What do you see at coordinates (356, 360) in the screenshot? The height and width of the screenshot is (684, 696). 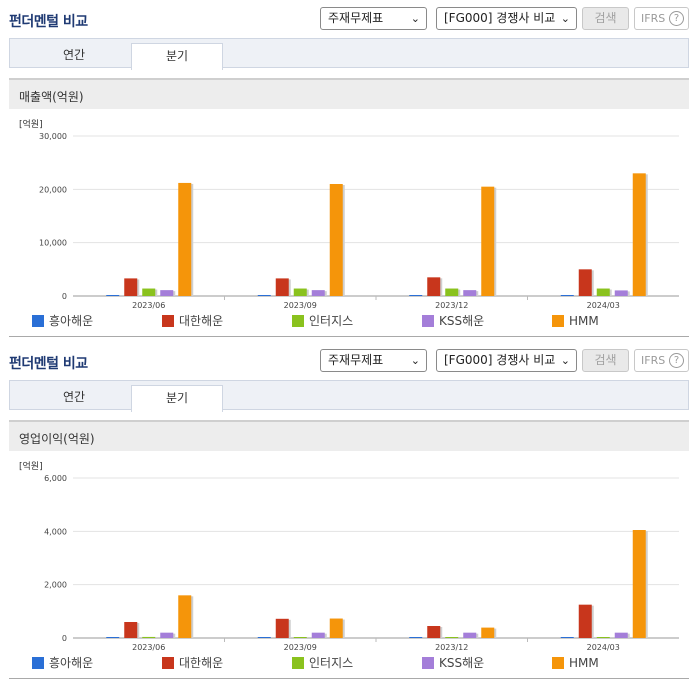 I see `statement-select-value: 주재무제표` at bounding box center [356, 360].